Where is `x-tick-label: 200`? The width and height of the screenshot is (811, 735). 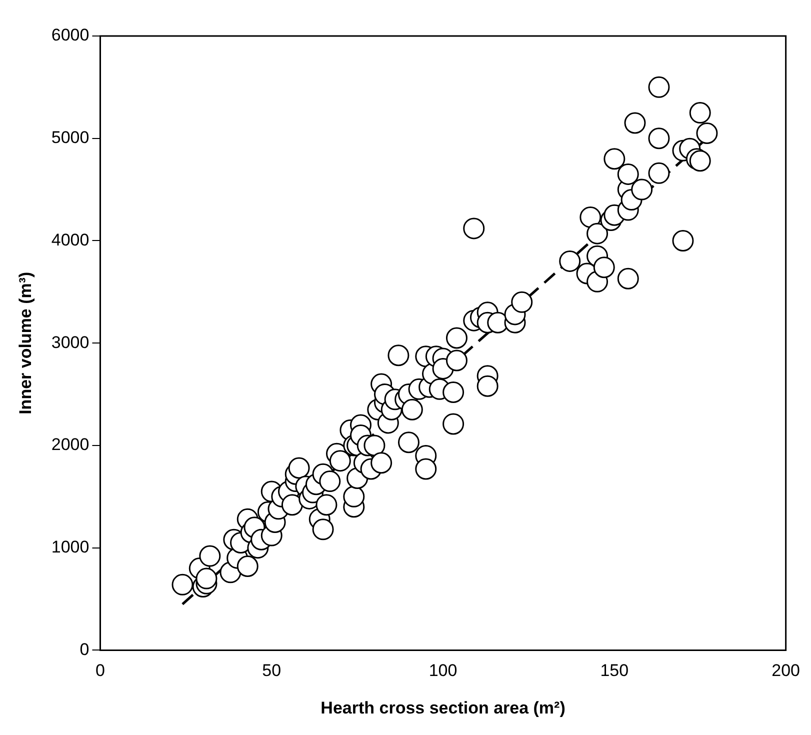
x-tick-label: 200 is located at coordinates (786, 670).